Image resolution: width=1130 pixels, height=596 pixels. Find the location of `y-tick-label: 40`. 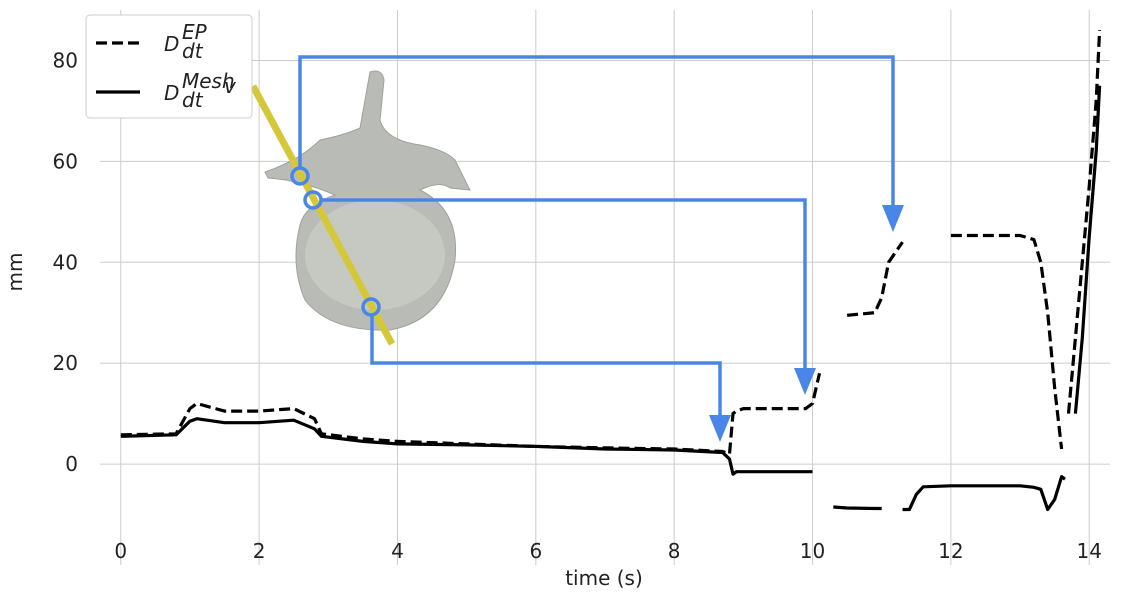

y-tick-label: 40 is located at coordinates (65, 262).